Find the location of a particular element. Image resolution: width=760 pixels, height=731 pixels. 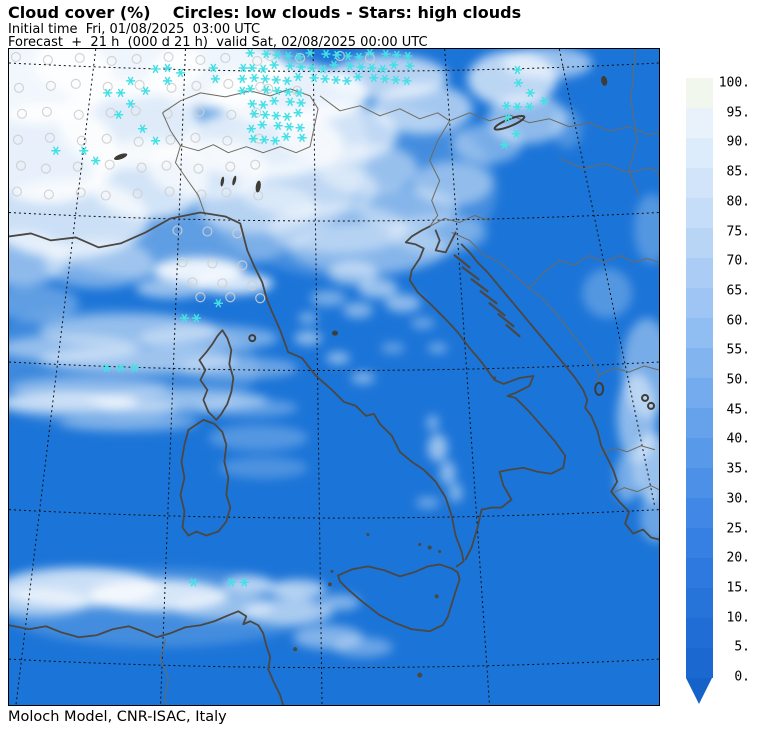

legend-label: 100. is located at coordinates (734, 83).